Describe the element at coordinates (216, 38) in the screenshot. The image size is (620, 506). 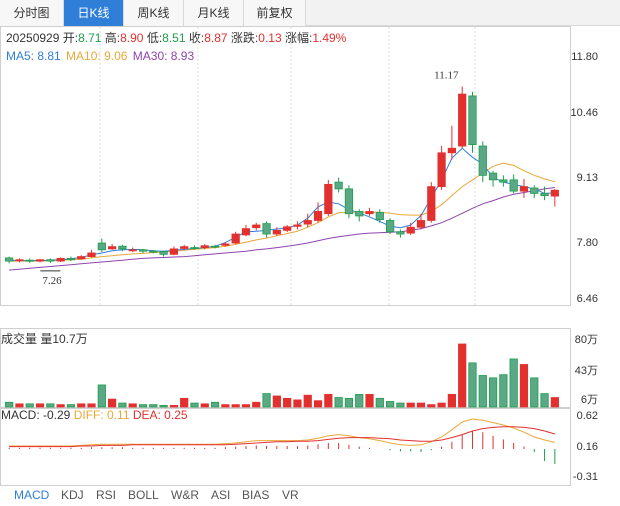
I see `close-value: 8.87` at that location.